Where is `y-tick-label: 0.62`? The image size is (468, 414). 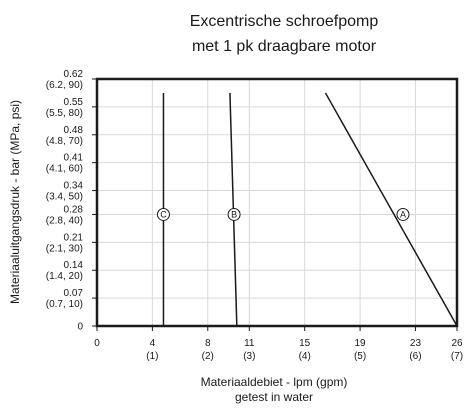
y-tick-label: 0.62 is located at coordinates (74, 74).